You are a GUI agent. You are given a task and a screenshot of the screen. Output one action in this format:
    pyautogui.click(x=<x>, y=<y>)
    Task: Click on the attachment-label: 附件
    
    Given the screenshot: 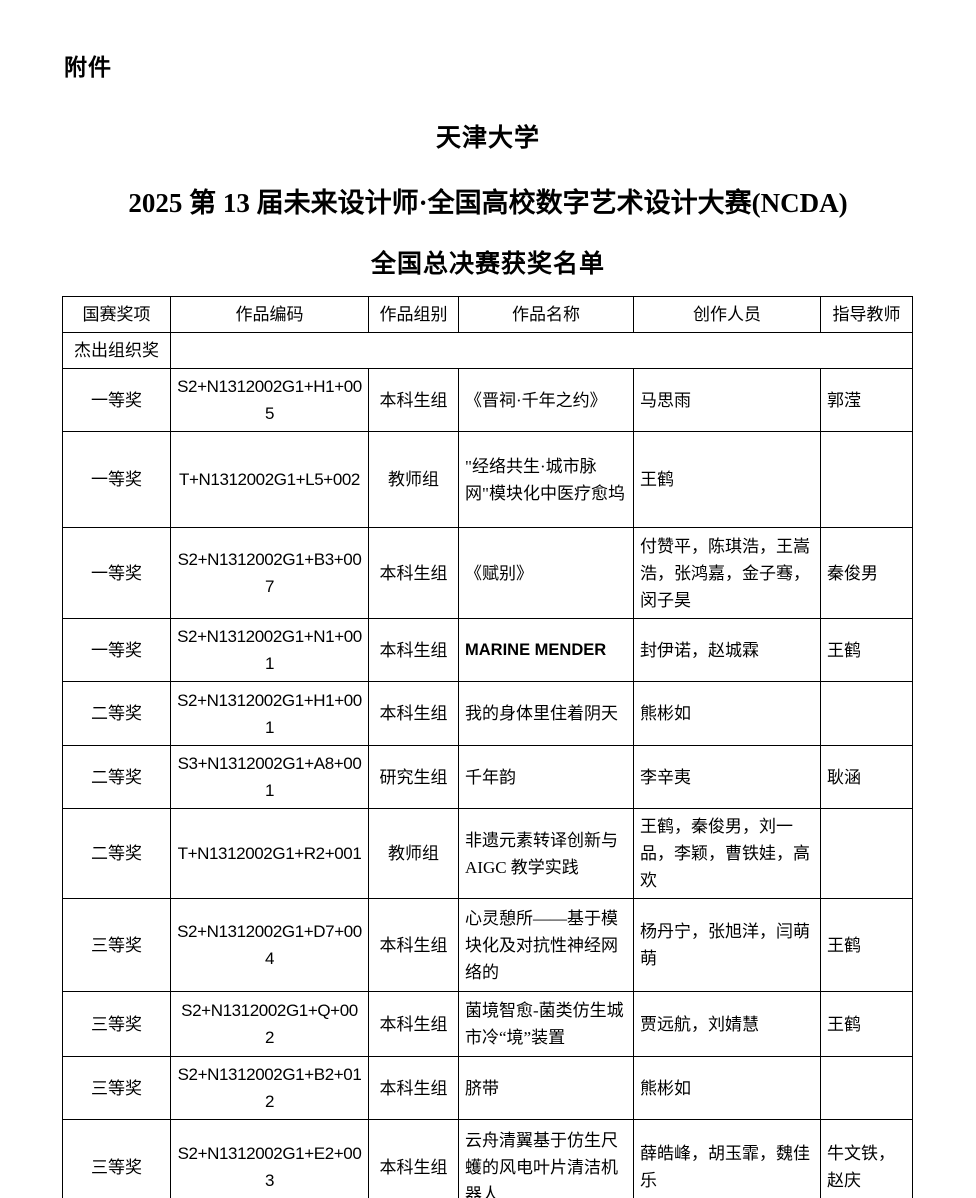 What is the action you would take?
    pyautogui.click(x=88, y=67)
    